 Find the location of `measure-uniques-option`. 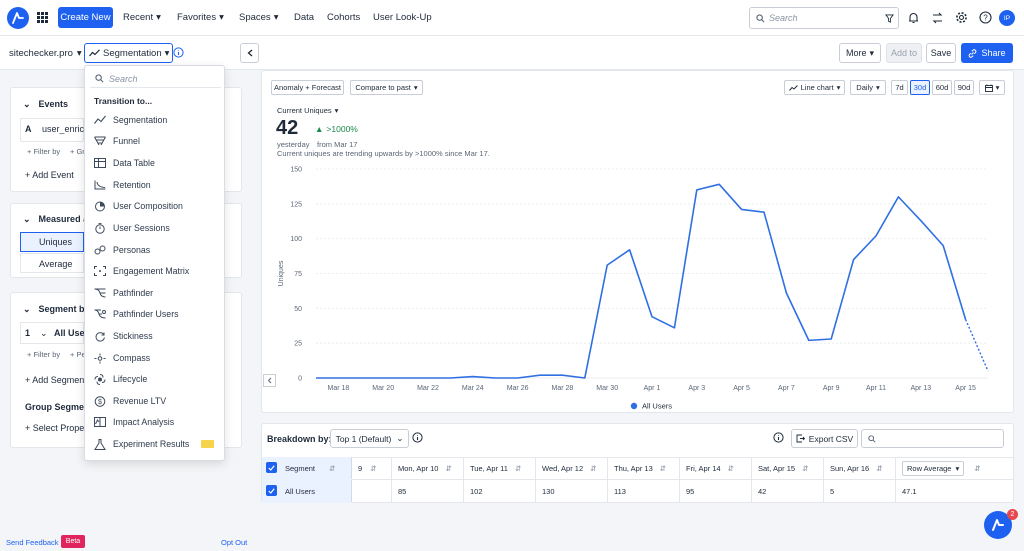

measure-uniques-option is located at coordinates (52, 242).